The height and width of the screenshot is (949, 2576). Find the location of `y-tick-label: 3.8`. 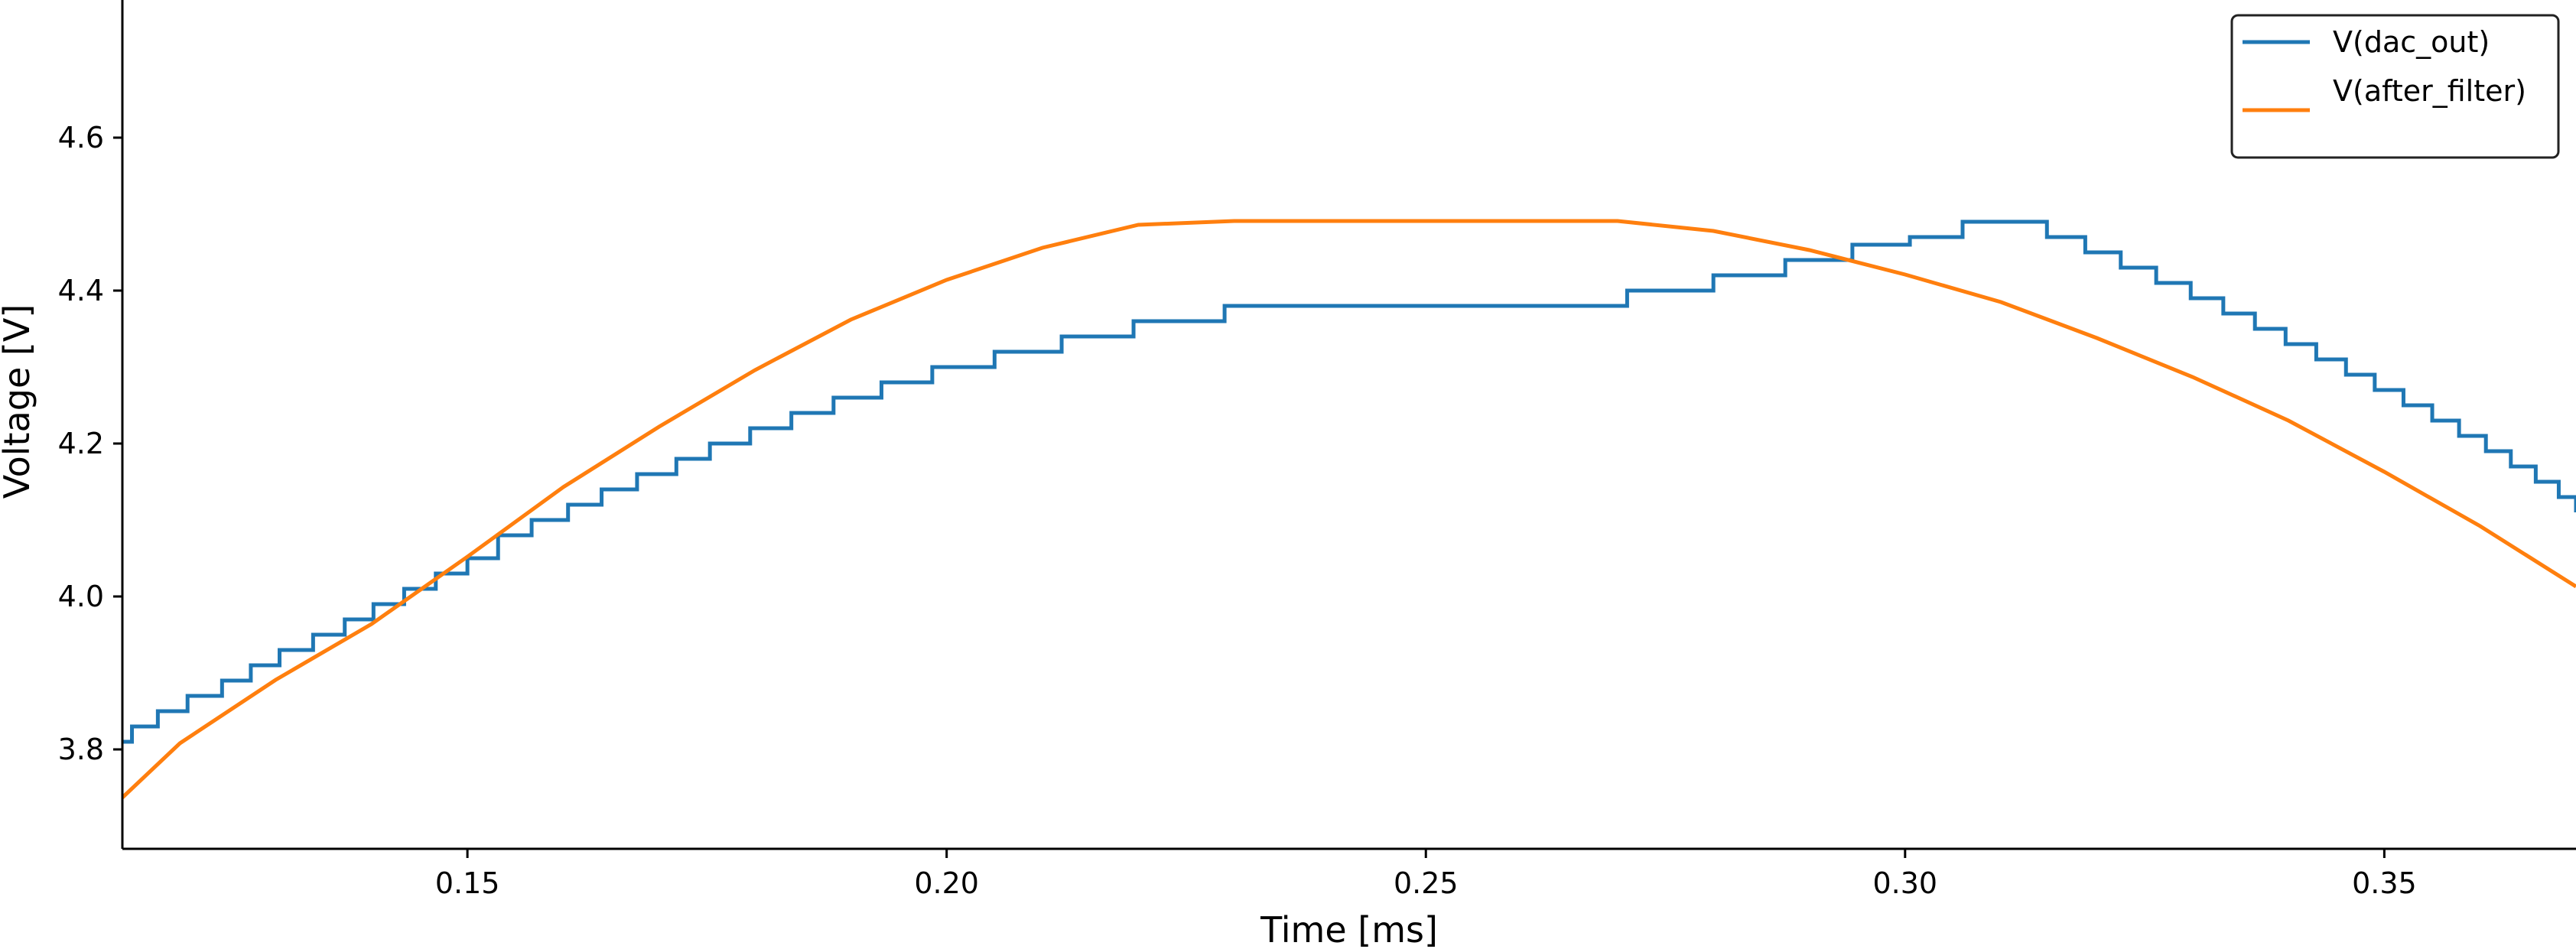

y-tick-label: 3.8 is located at coordinates (81, 749).